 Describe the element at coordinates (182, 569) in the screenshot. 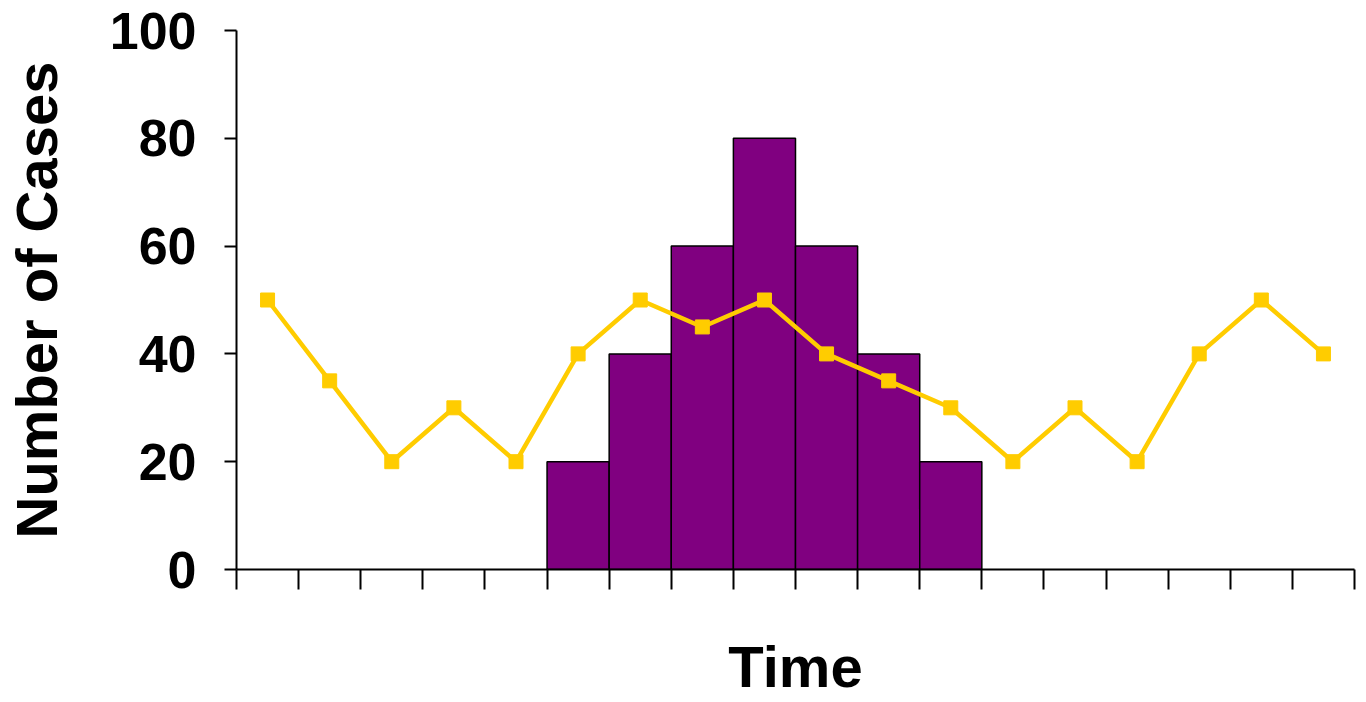

I see `y-tick-label: 0` at that location.